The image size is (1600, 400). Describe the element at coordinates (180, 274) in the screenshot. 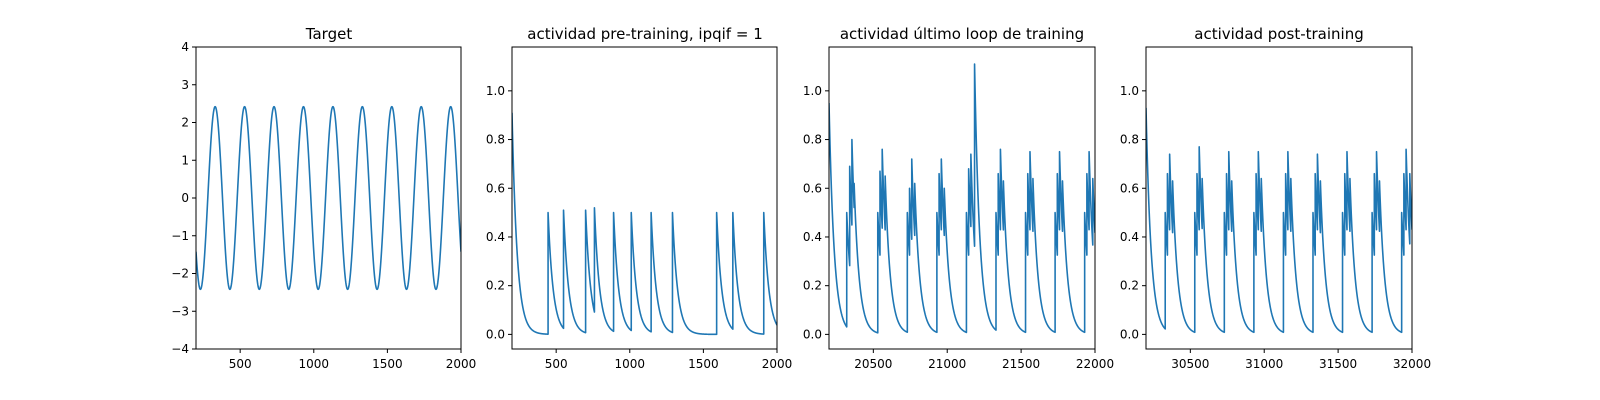

I see `y-tick-label: −2` at that location.